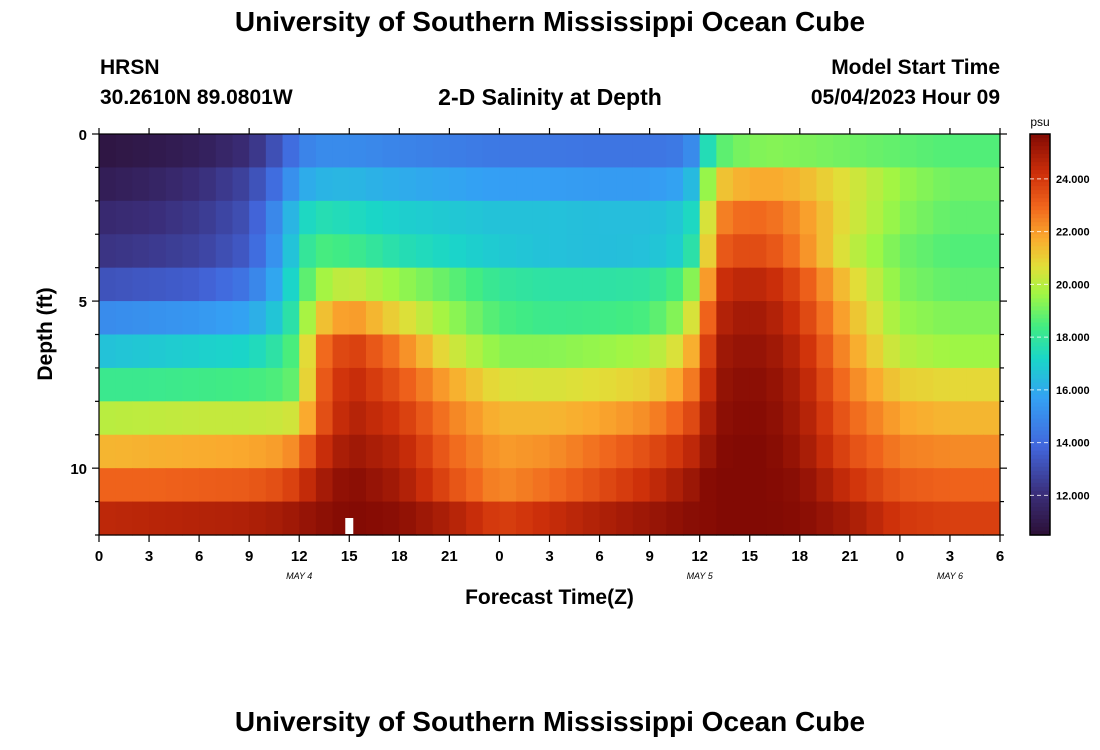  I want to click on x-tick-label: 18, so click(399, 556).